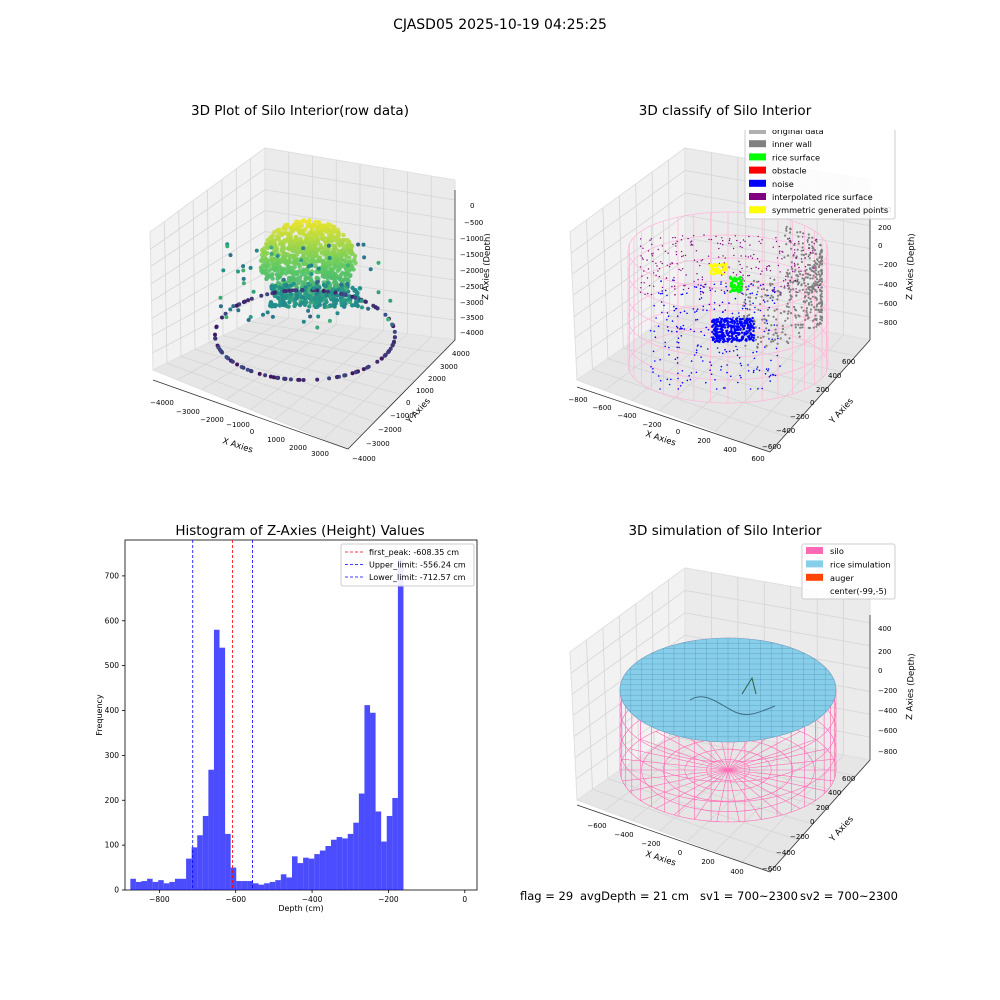  What do you see at coordinates (911, 266) in the screenshot?
I see `classify-zlabel: Z Axies (Depth)` at bounding box center [911, 266].